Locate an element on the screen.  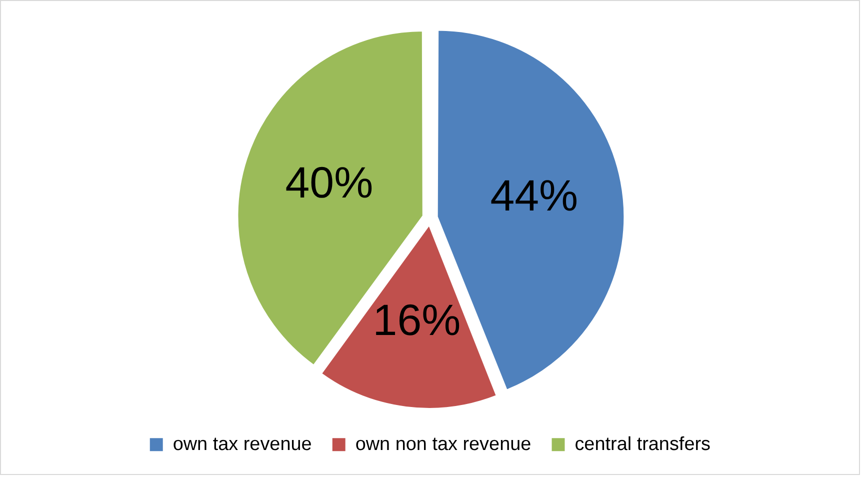
legend-label: own tax revenue is located at coordinates (242, 444).